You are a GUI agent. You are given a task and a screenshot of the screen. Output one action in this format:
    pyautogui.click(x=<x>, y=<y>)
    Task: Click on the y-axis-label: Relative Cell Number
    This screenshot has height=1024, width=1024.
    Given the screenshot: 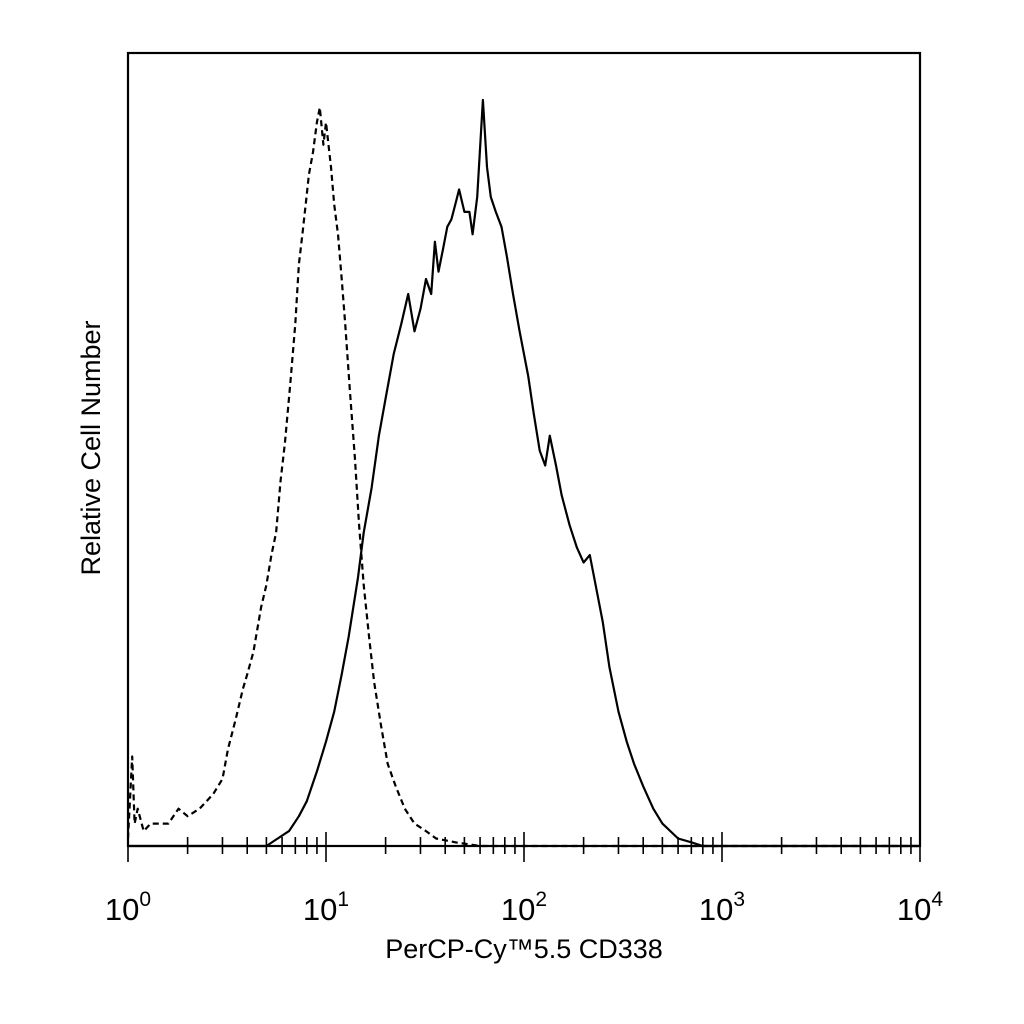 What is the action you would take?
    pyautogui.click(x=91, y=447)
    